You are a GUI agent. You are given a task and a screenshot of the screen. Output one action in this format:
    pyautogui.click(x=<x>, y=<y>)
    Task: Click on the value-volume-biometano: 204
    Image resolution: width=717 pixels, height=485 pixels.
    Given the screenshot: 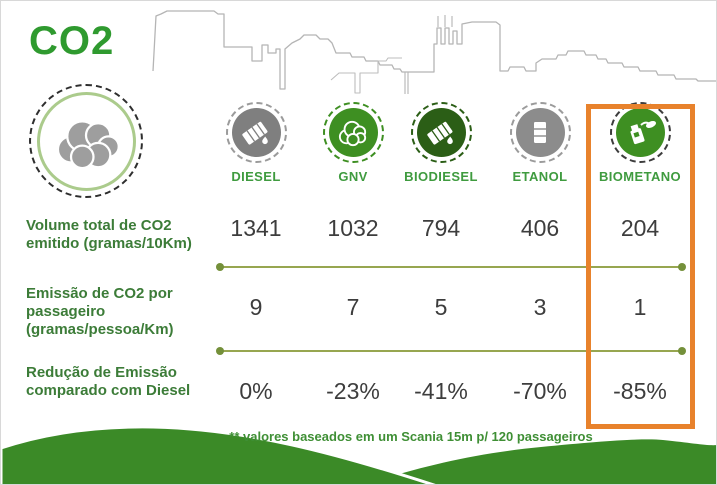 What is the action you would take?
    pyautogui.click(x=640, y=228)
    